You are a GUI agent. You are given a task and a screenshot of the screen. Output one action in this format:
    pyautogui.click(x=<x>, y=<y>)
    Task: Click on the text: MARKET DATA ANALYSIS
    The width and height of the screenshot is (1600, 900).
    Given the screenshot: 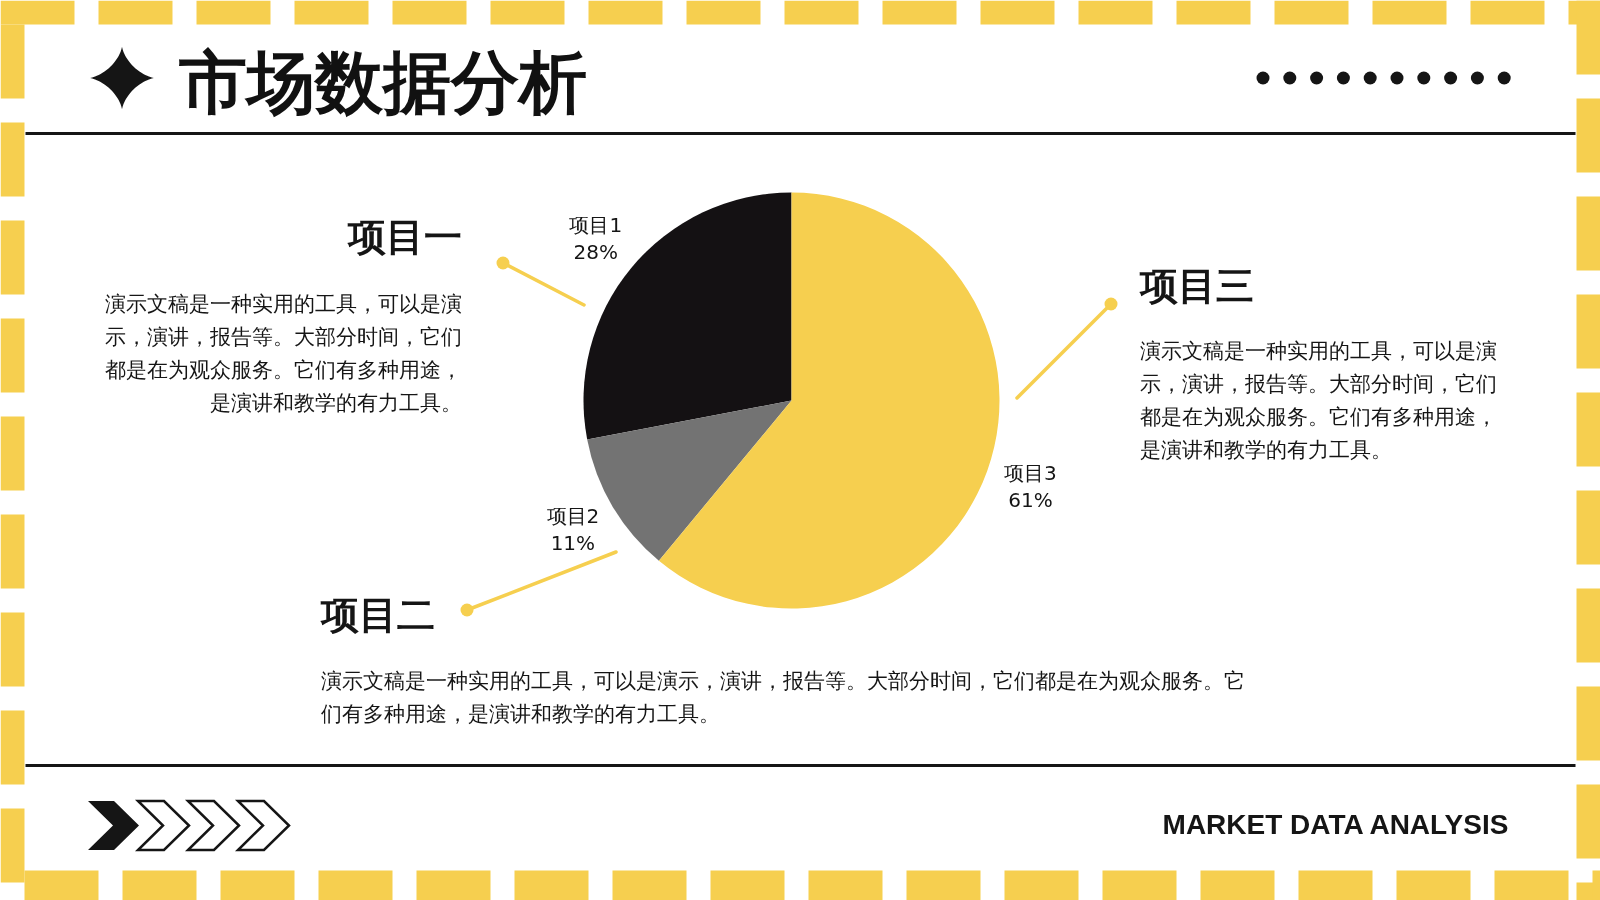 What is the action you would take?
    pyautogui.click(x=1335, y=824)
    